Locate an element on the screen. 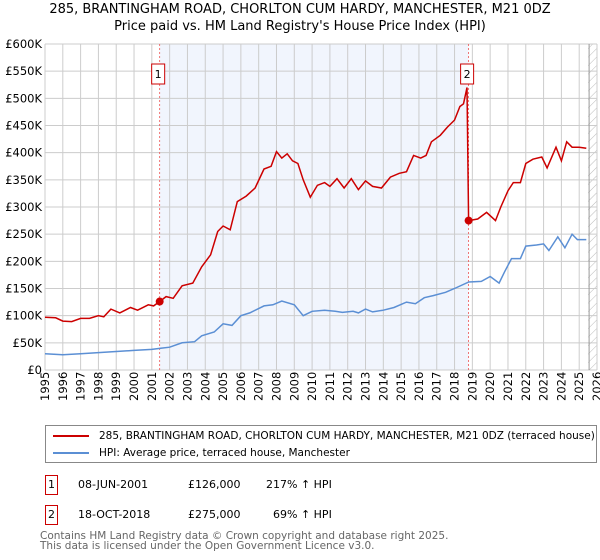 The width and height of the screenshot is (600, 560). x-tick-label: 2013 is located at coordinates (366, 386).